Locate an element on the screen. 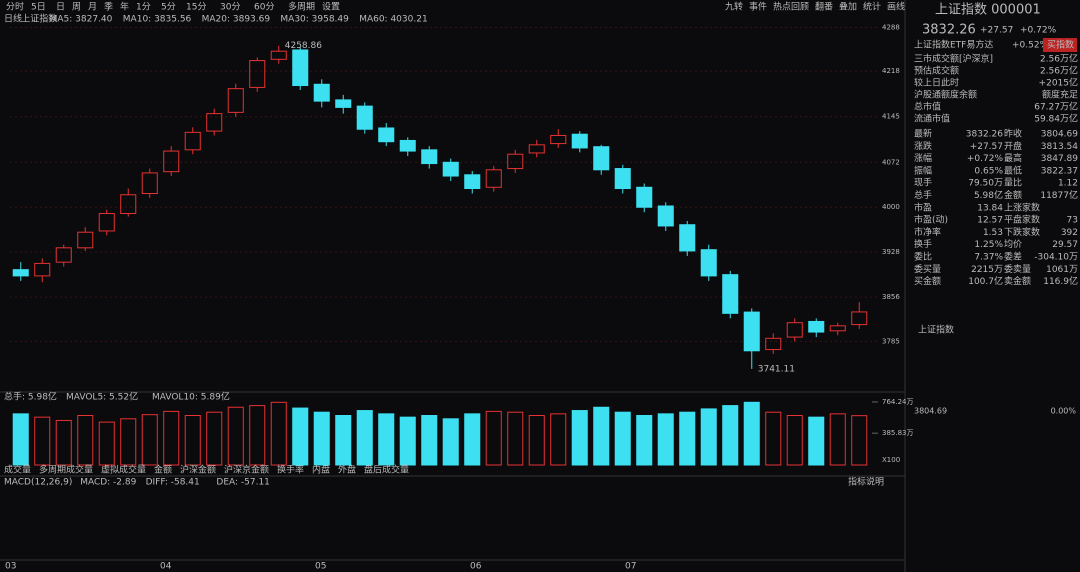  etf-button: 买指数 is located at coordinates (1060, 45).